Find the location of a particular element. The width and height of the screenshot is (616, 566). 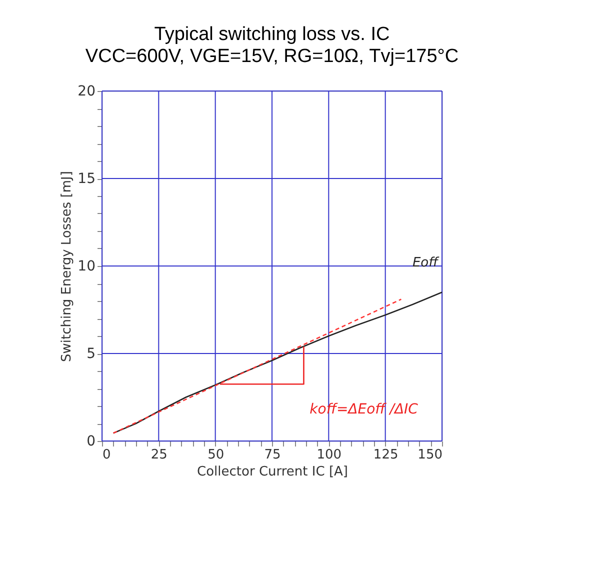

y-tick-label: 20 is located at coordinates (87, 92).